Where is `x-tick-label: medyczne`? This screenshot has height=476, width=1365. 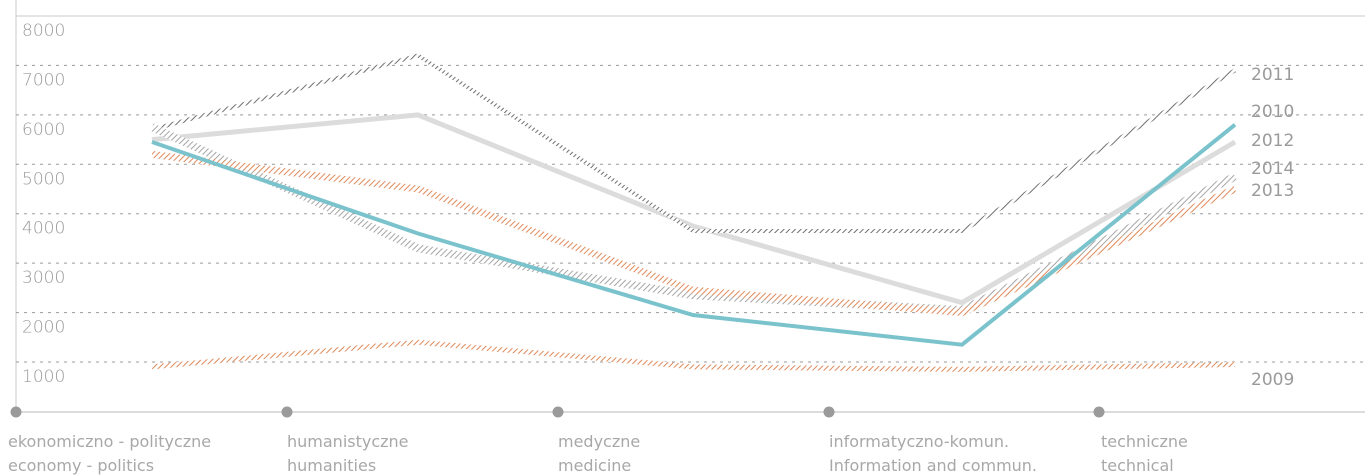
x-tick-label: medyczne is located at coordinates (599, 441).